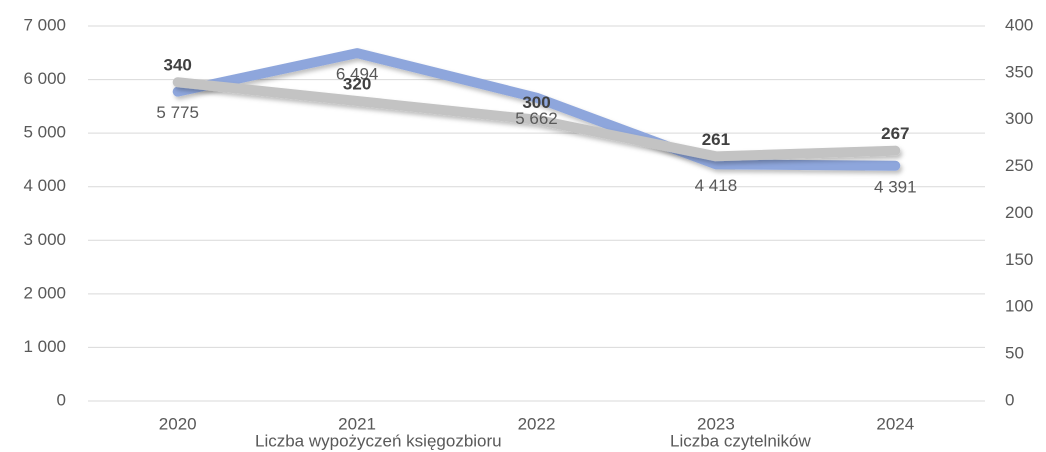 Image resolution: width=1046 pixels, height=452 pixels. I want to click on legend-label: Liczba czytelników, so click(741, 440).